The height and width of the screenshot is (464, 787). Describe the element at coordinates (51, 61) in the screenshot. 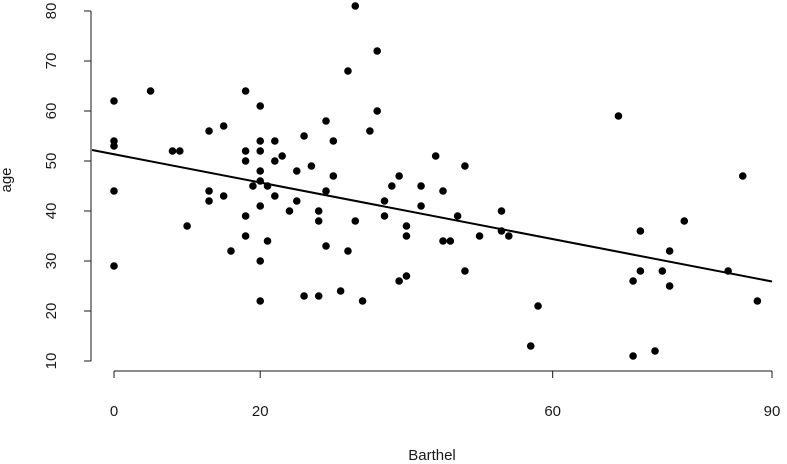

I see `y-tick-label: 70` at that location.